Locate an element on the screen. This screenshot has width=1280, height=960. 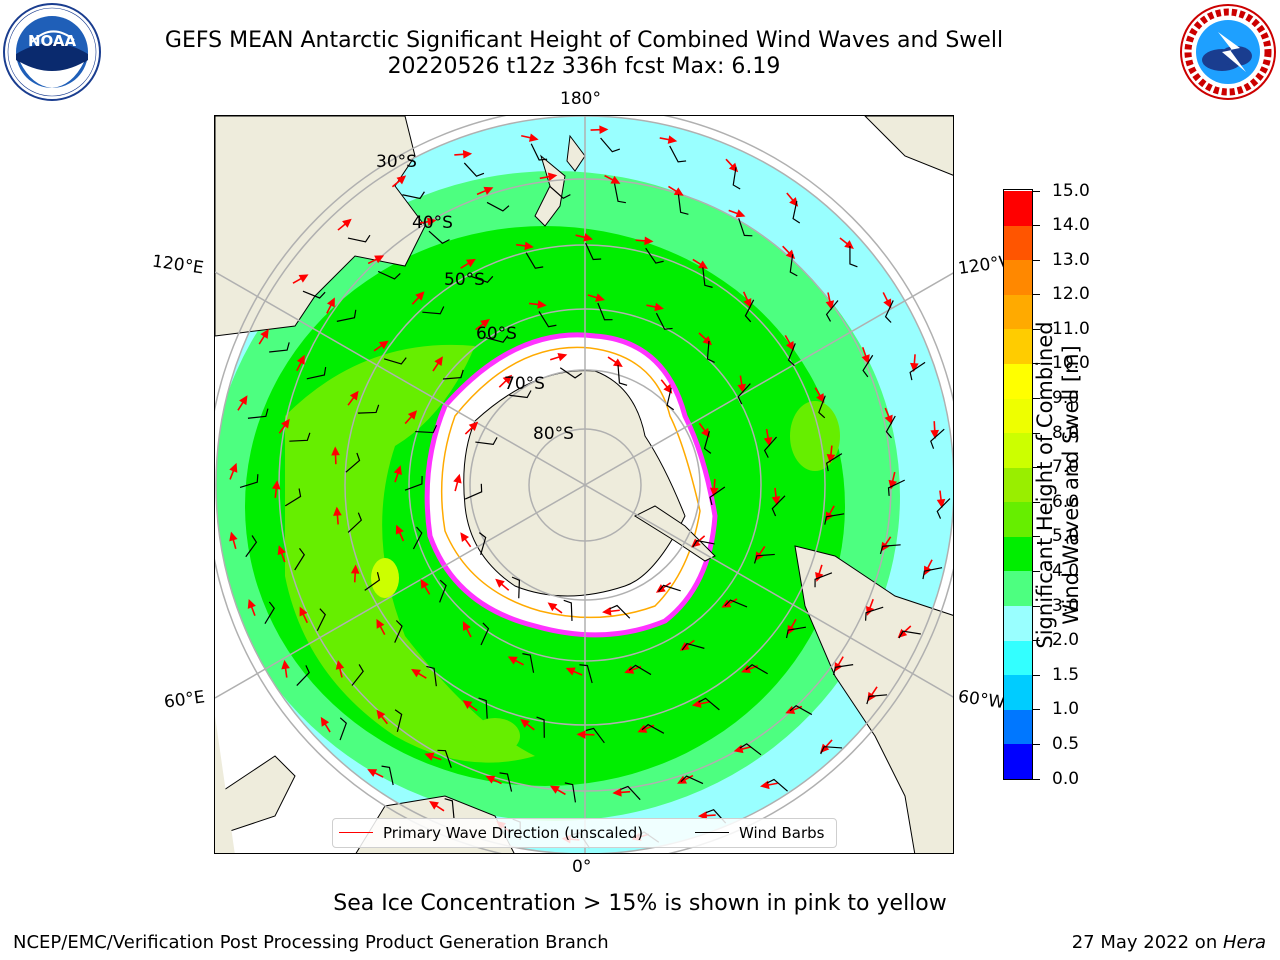
colorbar-tick-label: 1.5 is located at coordinates (1066, 674).